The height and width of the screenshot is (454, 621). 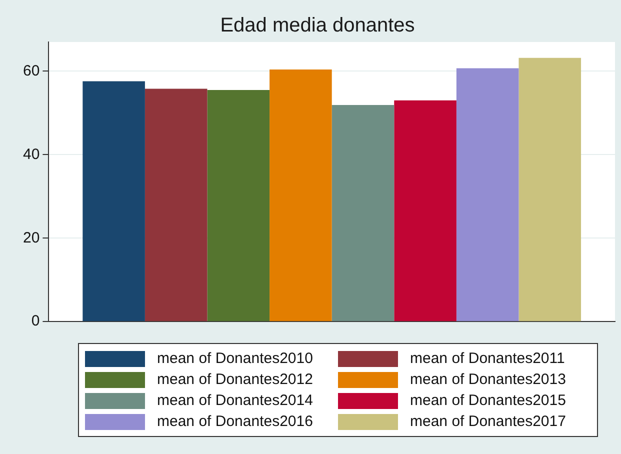 What do you see at coordinates (35, 321) in the screenshot?
I see `y-tick-label: 0` at bounding box center [35, 321].